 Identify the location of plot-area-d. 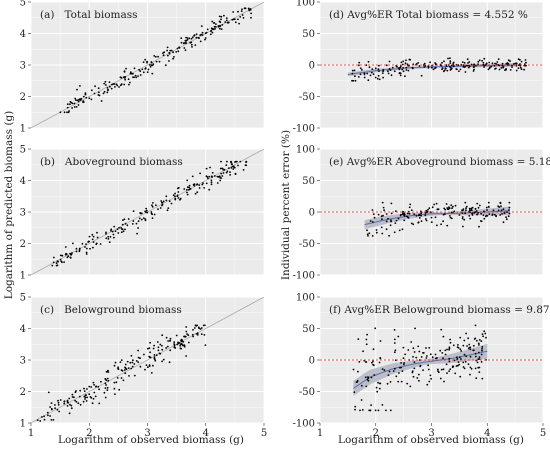
(431, 69).